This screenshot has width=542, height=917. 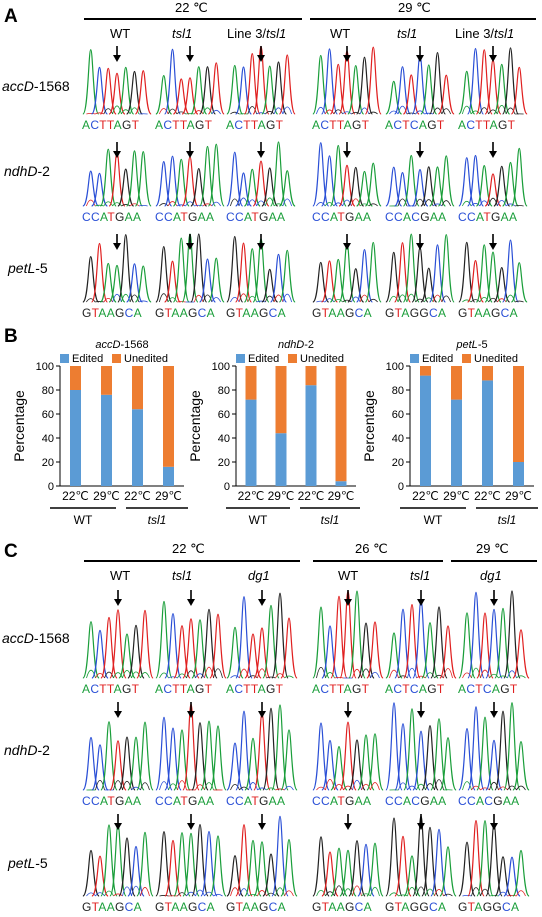 What do you see at coordinates (27, 750) in the screenshot?
I see `panel-c-gene-ndhd: ndhD-2` at bounding box center [27, 750].